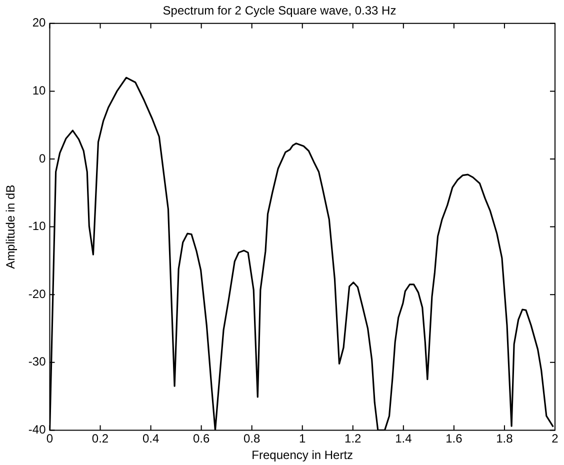 The height and width of the screenshot is (465, 564). What do you see at coordinates (555, 439) in the screenshot?
I see `x-tick-label: 2` at bounding box center [555, 439].